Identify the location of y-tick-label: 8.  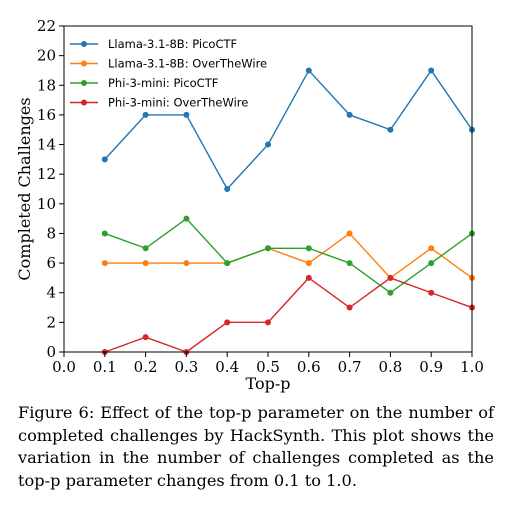
(51, 233).